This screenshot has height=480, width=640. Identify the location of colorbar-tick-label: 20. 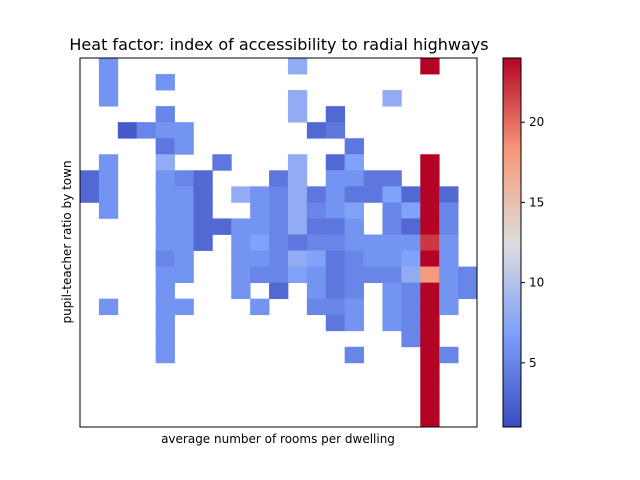
(536, 122).